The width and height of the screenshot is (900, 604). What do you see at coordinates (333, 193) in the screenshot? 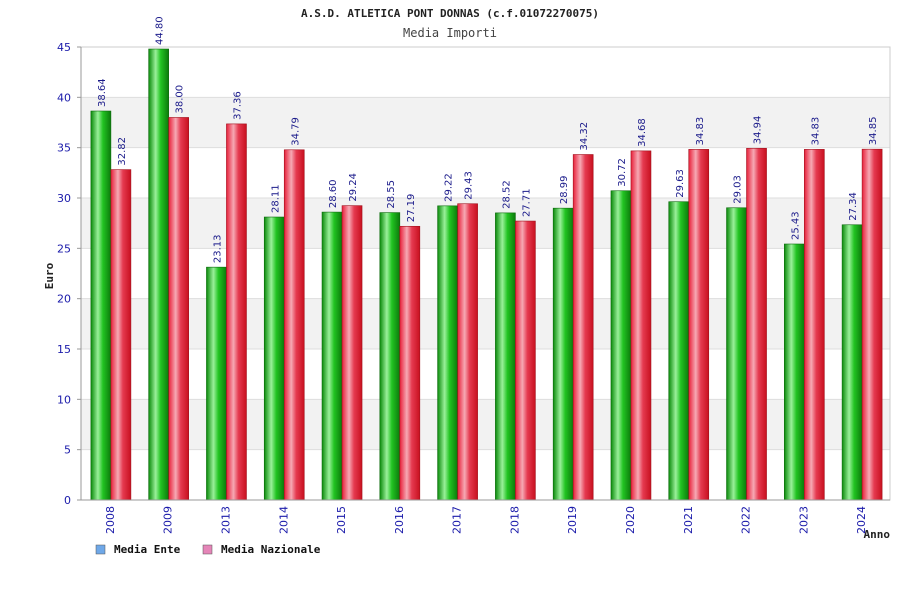
I see `value-label: 28.60` at bounding box center [333, 193].